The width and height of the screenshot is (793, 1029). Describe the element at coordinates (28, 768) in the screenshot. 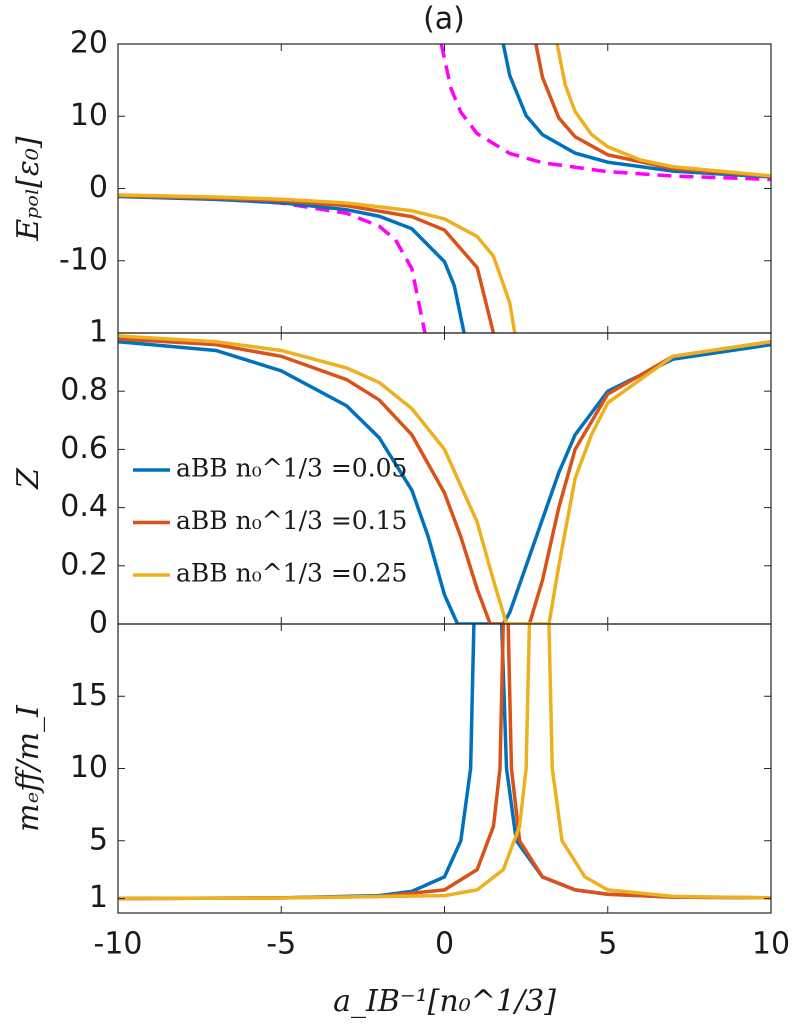

I see `y-axis-label: mₑff/m_I` at that location.